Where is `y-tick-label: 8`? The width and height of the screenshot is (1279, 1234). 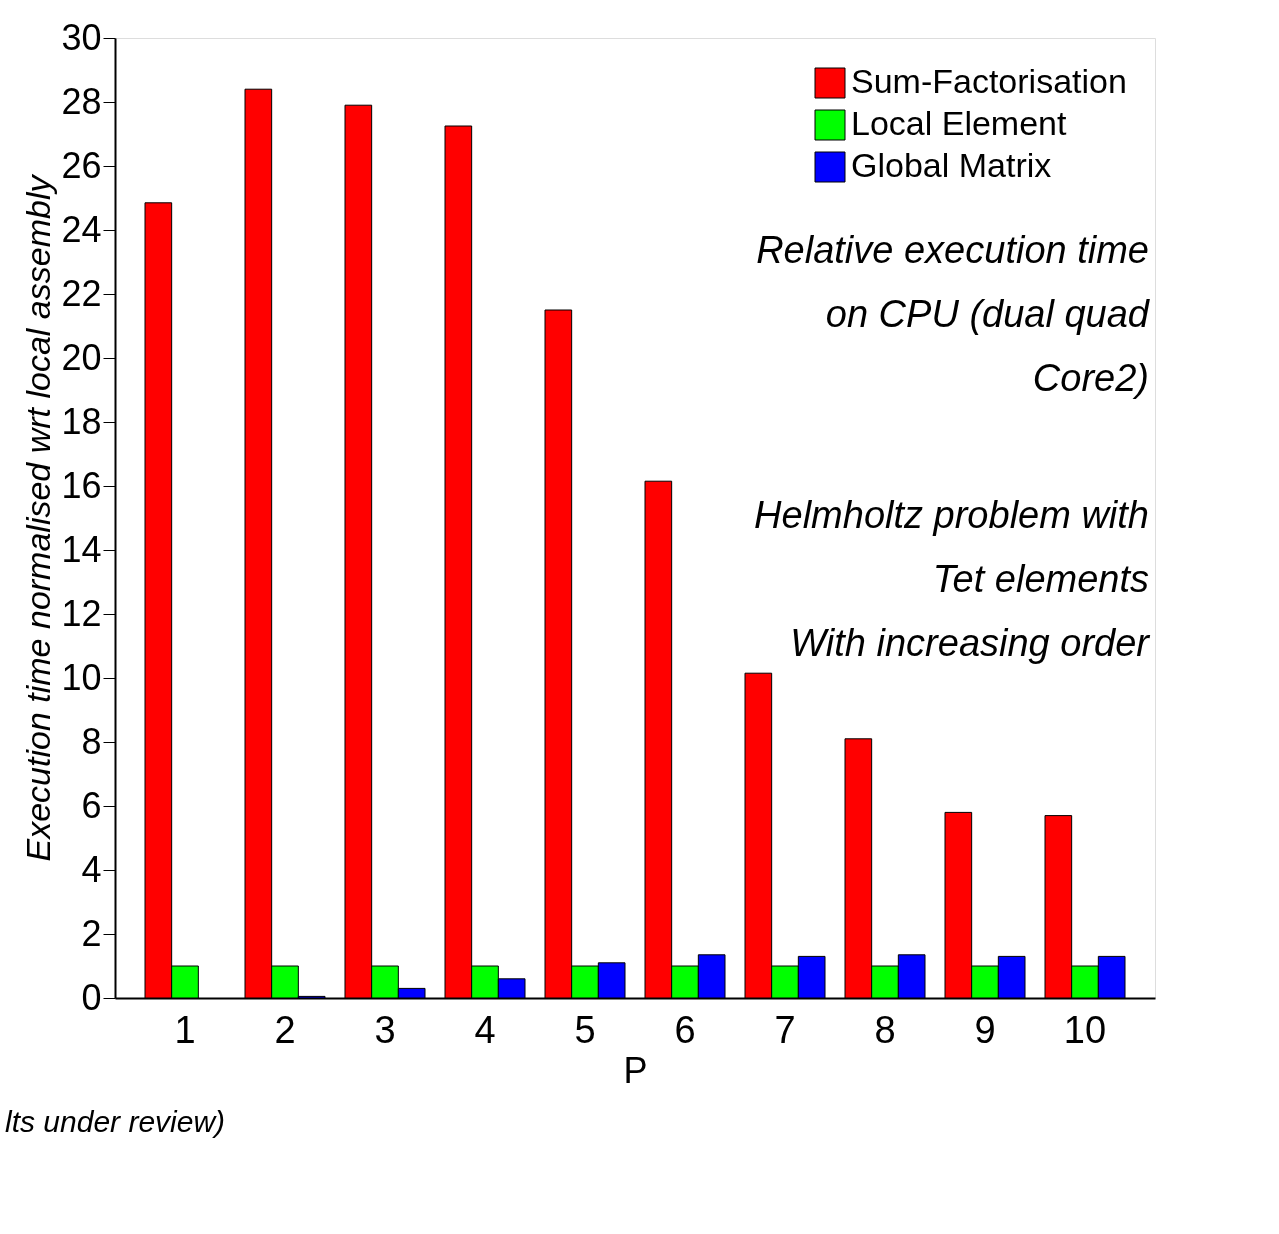
y-tick-label: 8 is located at coordinates (91, 741).